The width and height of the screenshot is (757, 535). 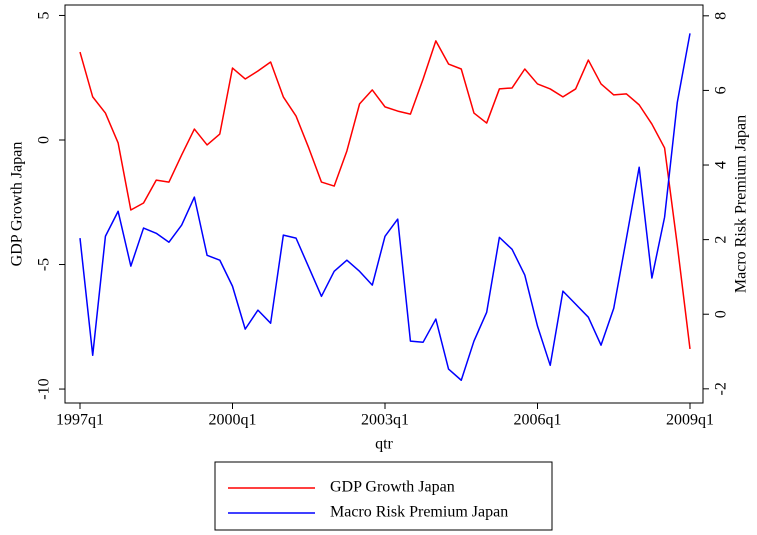 What do you see at coordinates (384, 444) in the screenshot?
I see `x-axis-title: qtr` at bounding box center [384, 444].